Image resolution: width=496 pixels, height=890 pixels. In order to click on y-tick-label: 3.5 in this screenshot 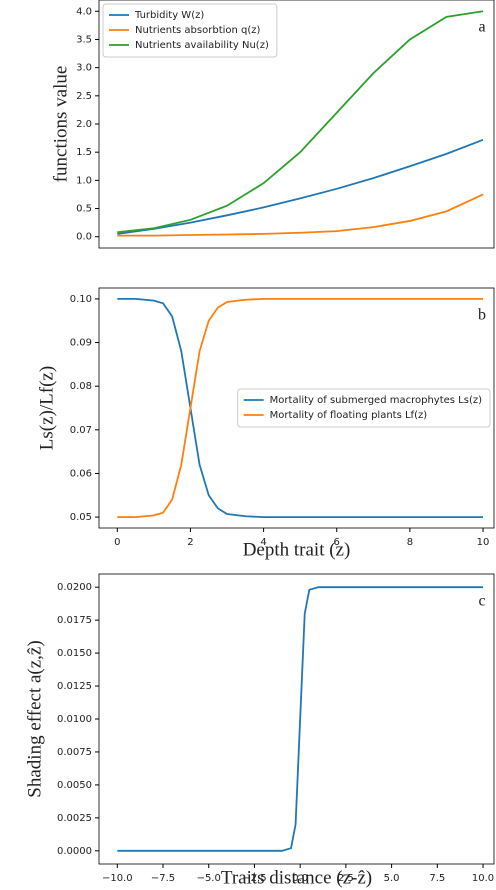, I will do `click(84, 39)`.